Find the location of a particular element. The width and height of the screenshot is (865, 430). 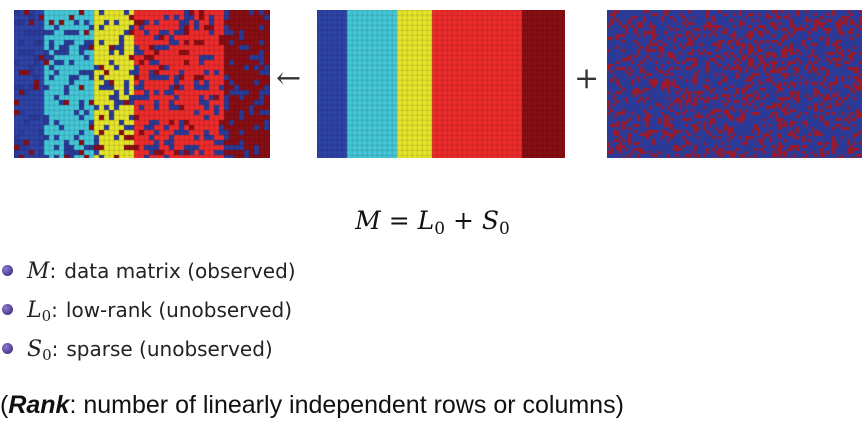

legend-item-l0: L0: low-rank (unobserved) is located at coordinates (148, 317).